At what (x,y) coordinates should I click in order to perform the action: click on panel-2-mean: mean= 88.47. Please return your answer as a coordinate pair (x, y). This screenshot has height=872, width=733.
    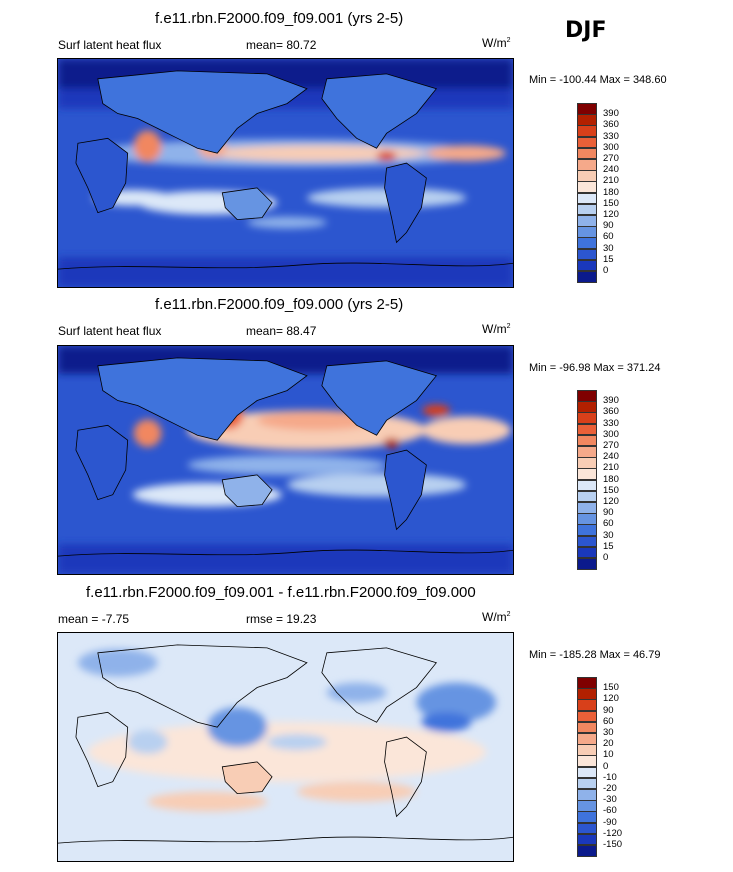
    Looking at the image, I should click on (281, 331).